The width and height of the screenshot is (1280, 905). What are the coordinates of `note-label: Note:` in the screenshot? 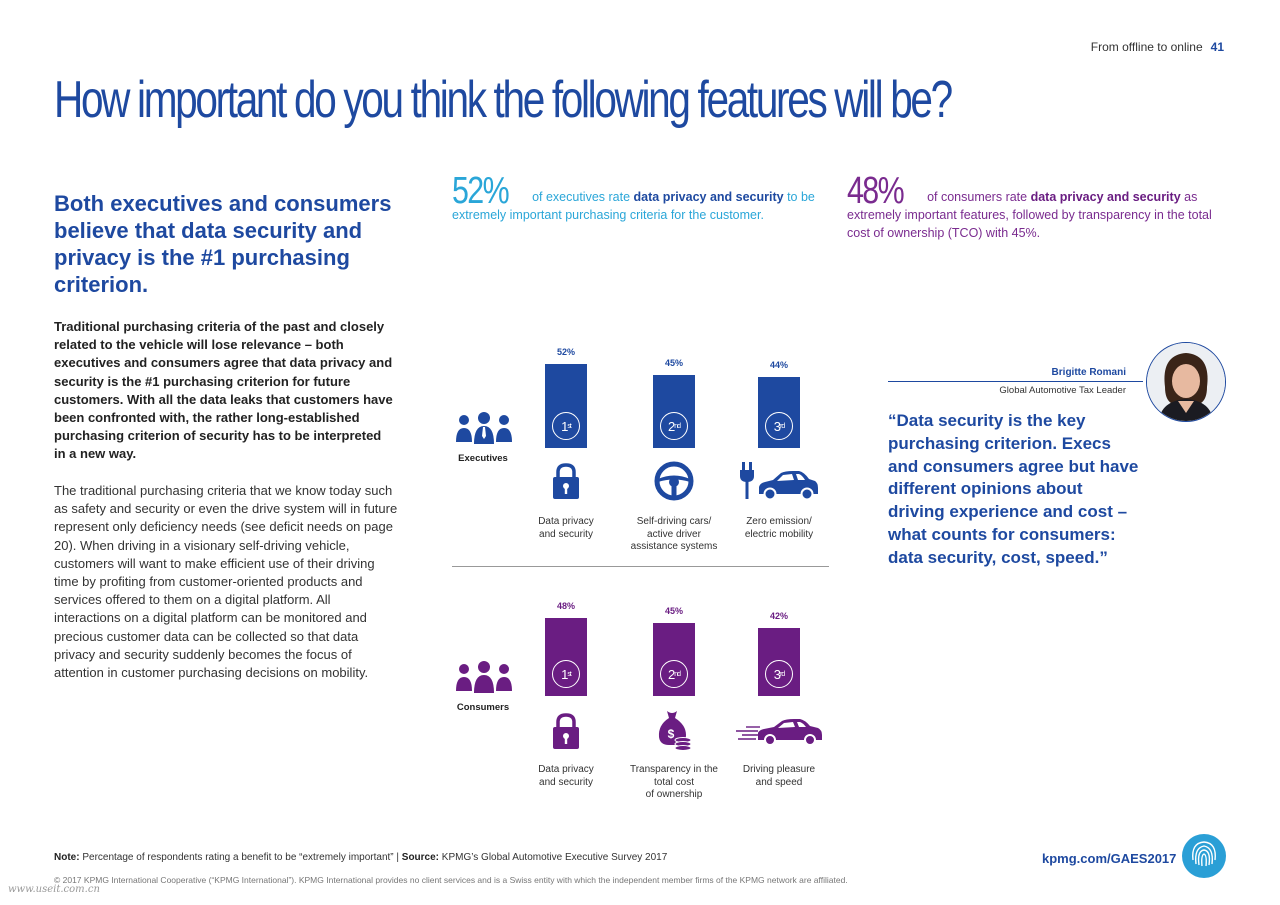 It's located at (67, 857).